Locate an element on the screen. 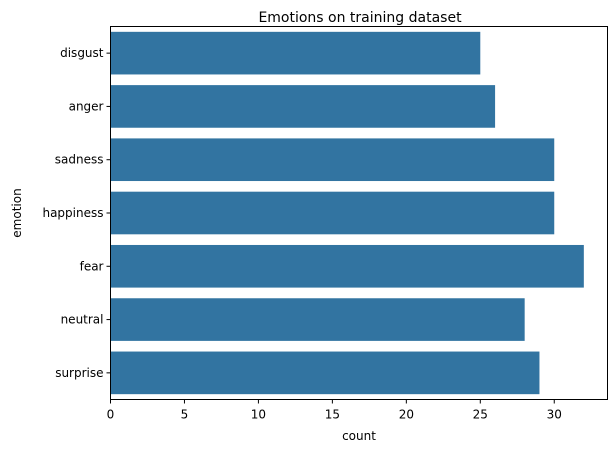 Image resolution: width=615 pixels, height=457 pixels. x-tick-label: 20 is located at coordinates (406, 415).